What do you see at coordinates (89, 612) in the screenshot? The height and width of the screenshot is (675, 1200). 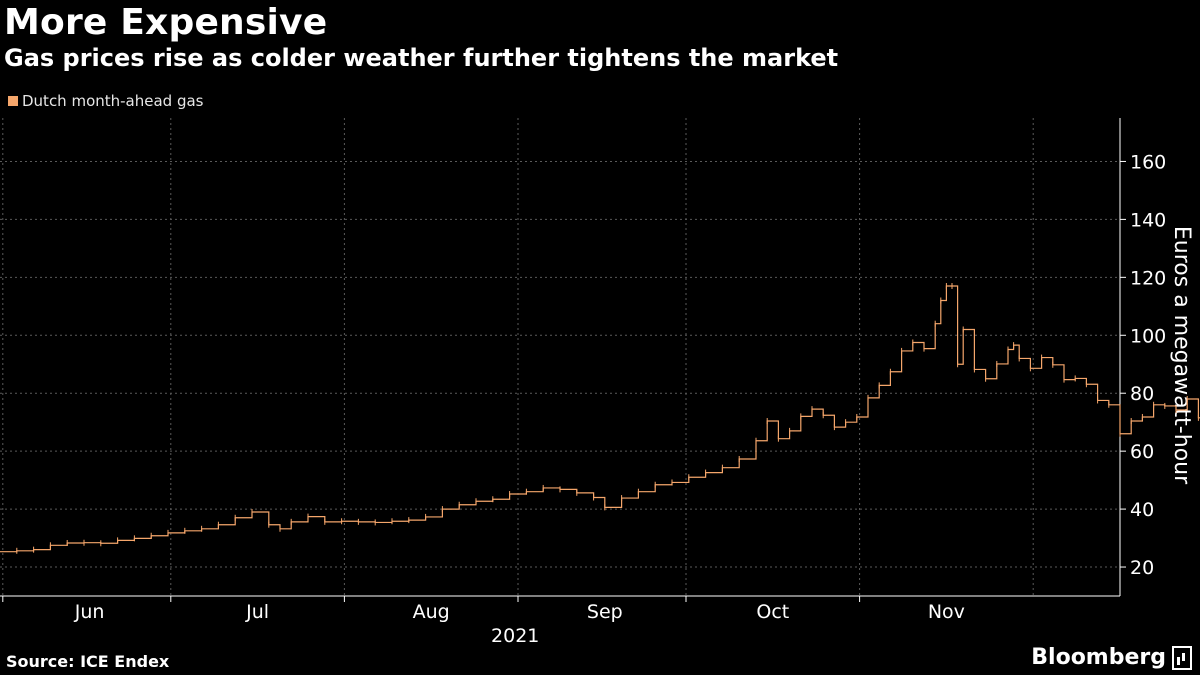 I see `x-tick-label: Jun` at bounding box center [89, 612].